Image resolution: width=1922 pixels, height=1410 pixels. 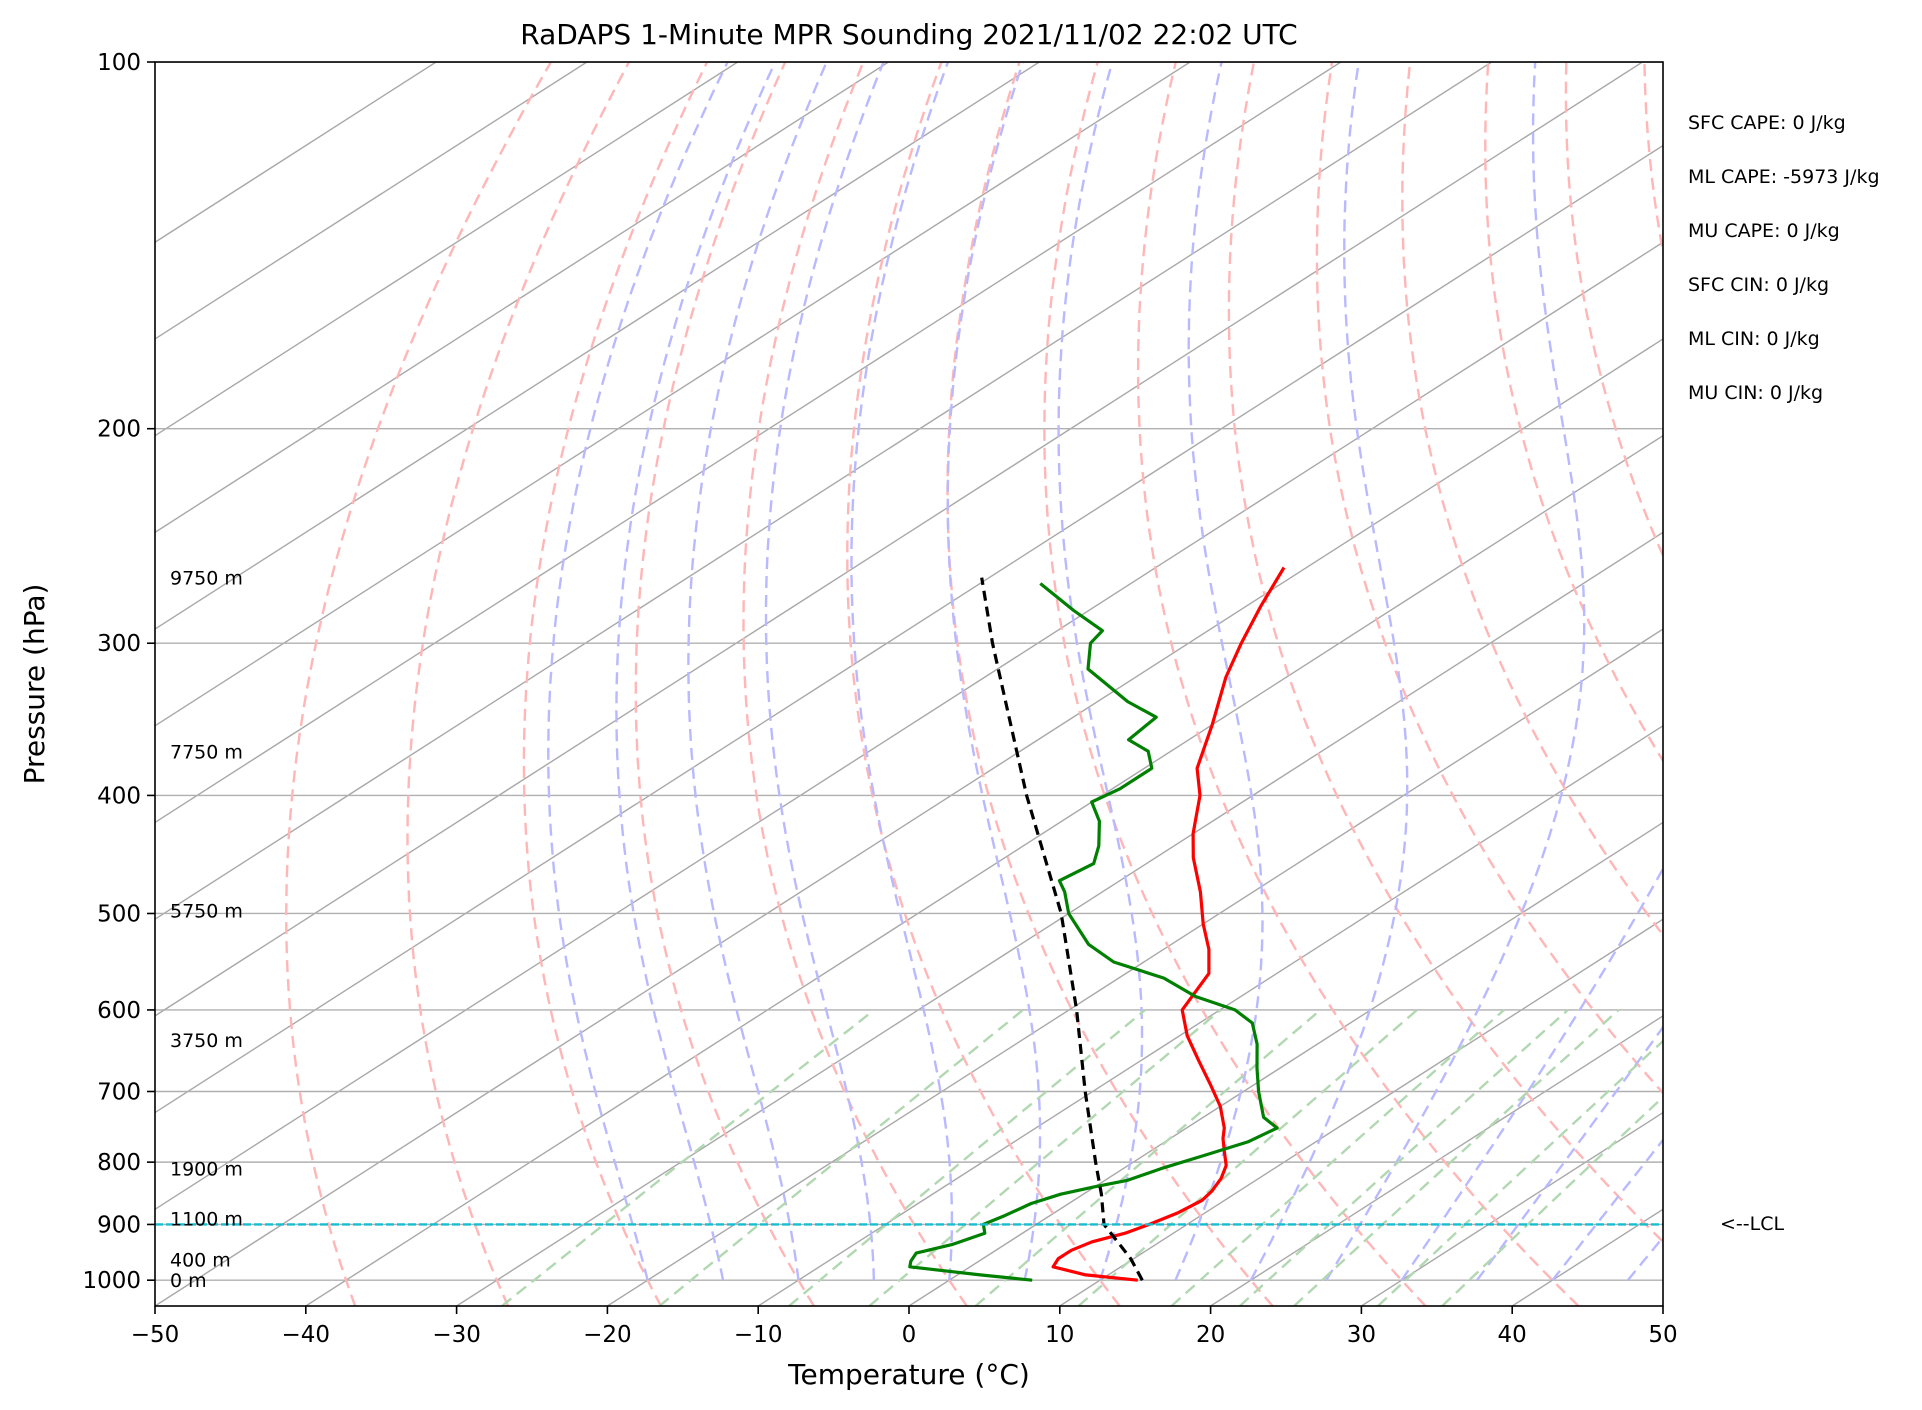 I want to click on height-label: 7750 m, so click(x=206, y=752).